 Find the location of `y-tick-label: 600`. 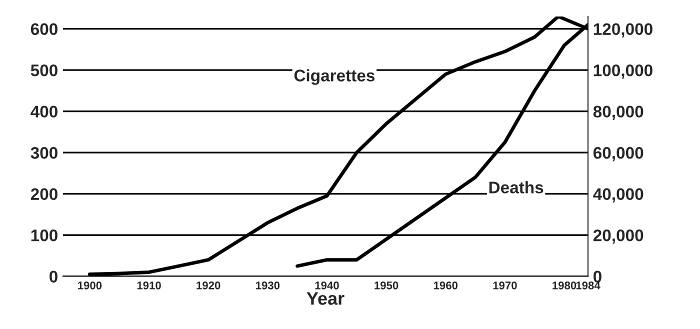

y-tick-label: 600 is located at coordinates (44, 29).